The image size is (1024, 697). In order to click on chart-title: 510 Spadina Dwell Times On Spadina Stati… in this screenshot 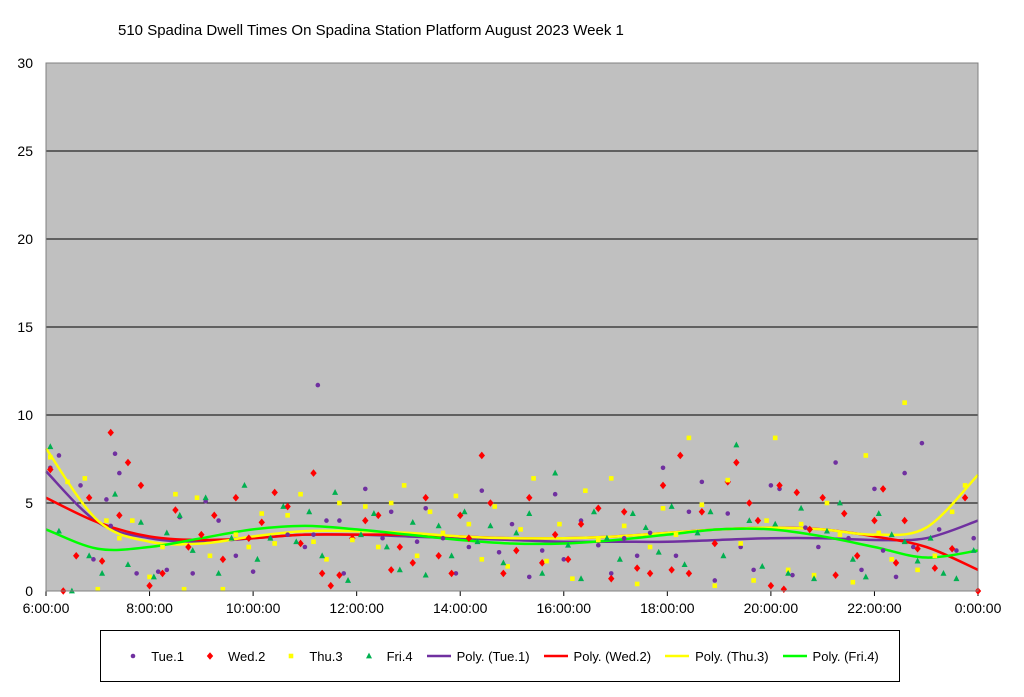, I will do `click(371, 30)`.